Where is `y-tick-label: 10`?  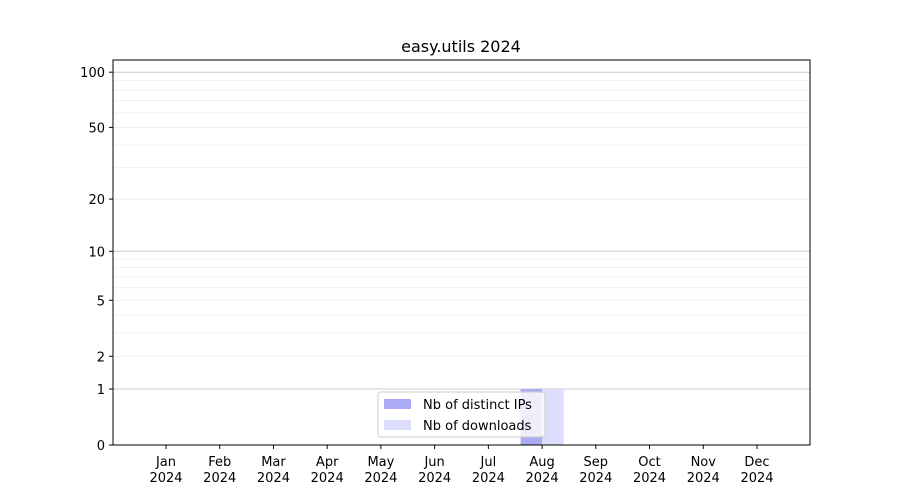
y-tick-label: 10 is located at coordinates (96, 252).